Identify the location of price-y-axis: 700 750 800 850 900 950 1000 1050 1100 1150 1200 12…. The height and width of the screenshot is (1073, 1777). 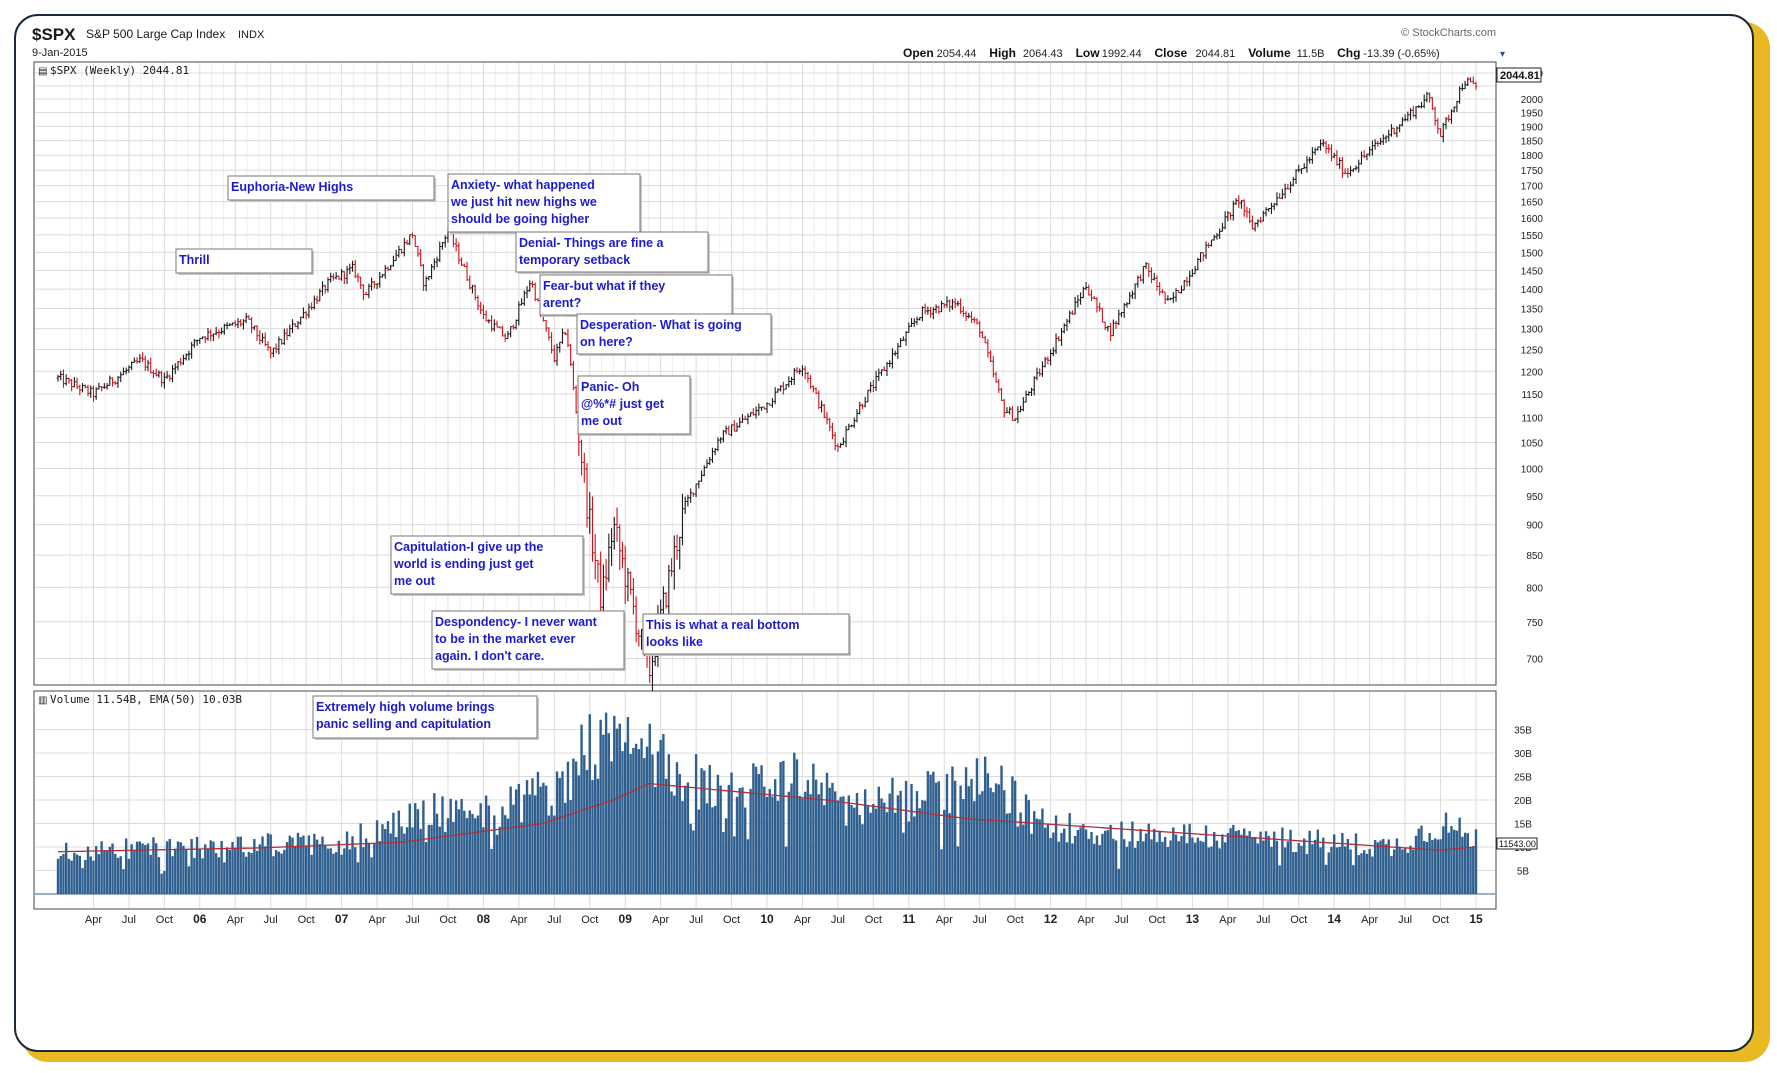
(1532, 367).